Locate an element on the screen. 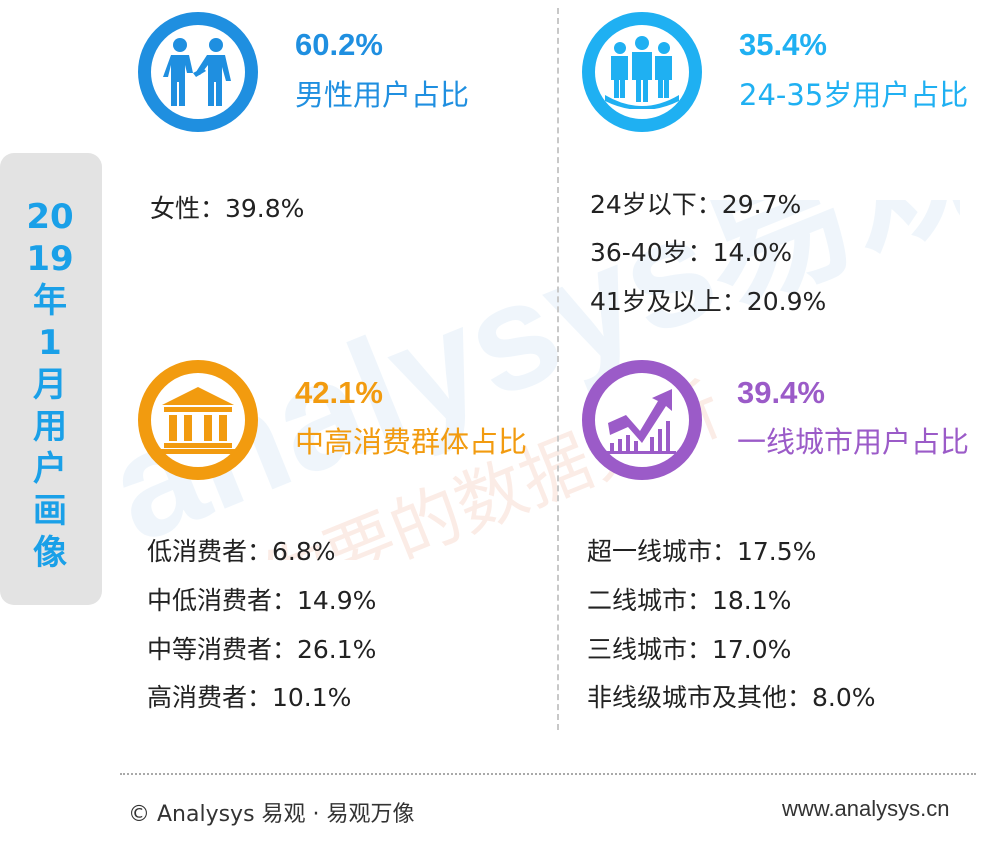  footer-copyright: © Analysys 易观 · 易观万像 is located at coordinates (271, 814).